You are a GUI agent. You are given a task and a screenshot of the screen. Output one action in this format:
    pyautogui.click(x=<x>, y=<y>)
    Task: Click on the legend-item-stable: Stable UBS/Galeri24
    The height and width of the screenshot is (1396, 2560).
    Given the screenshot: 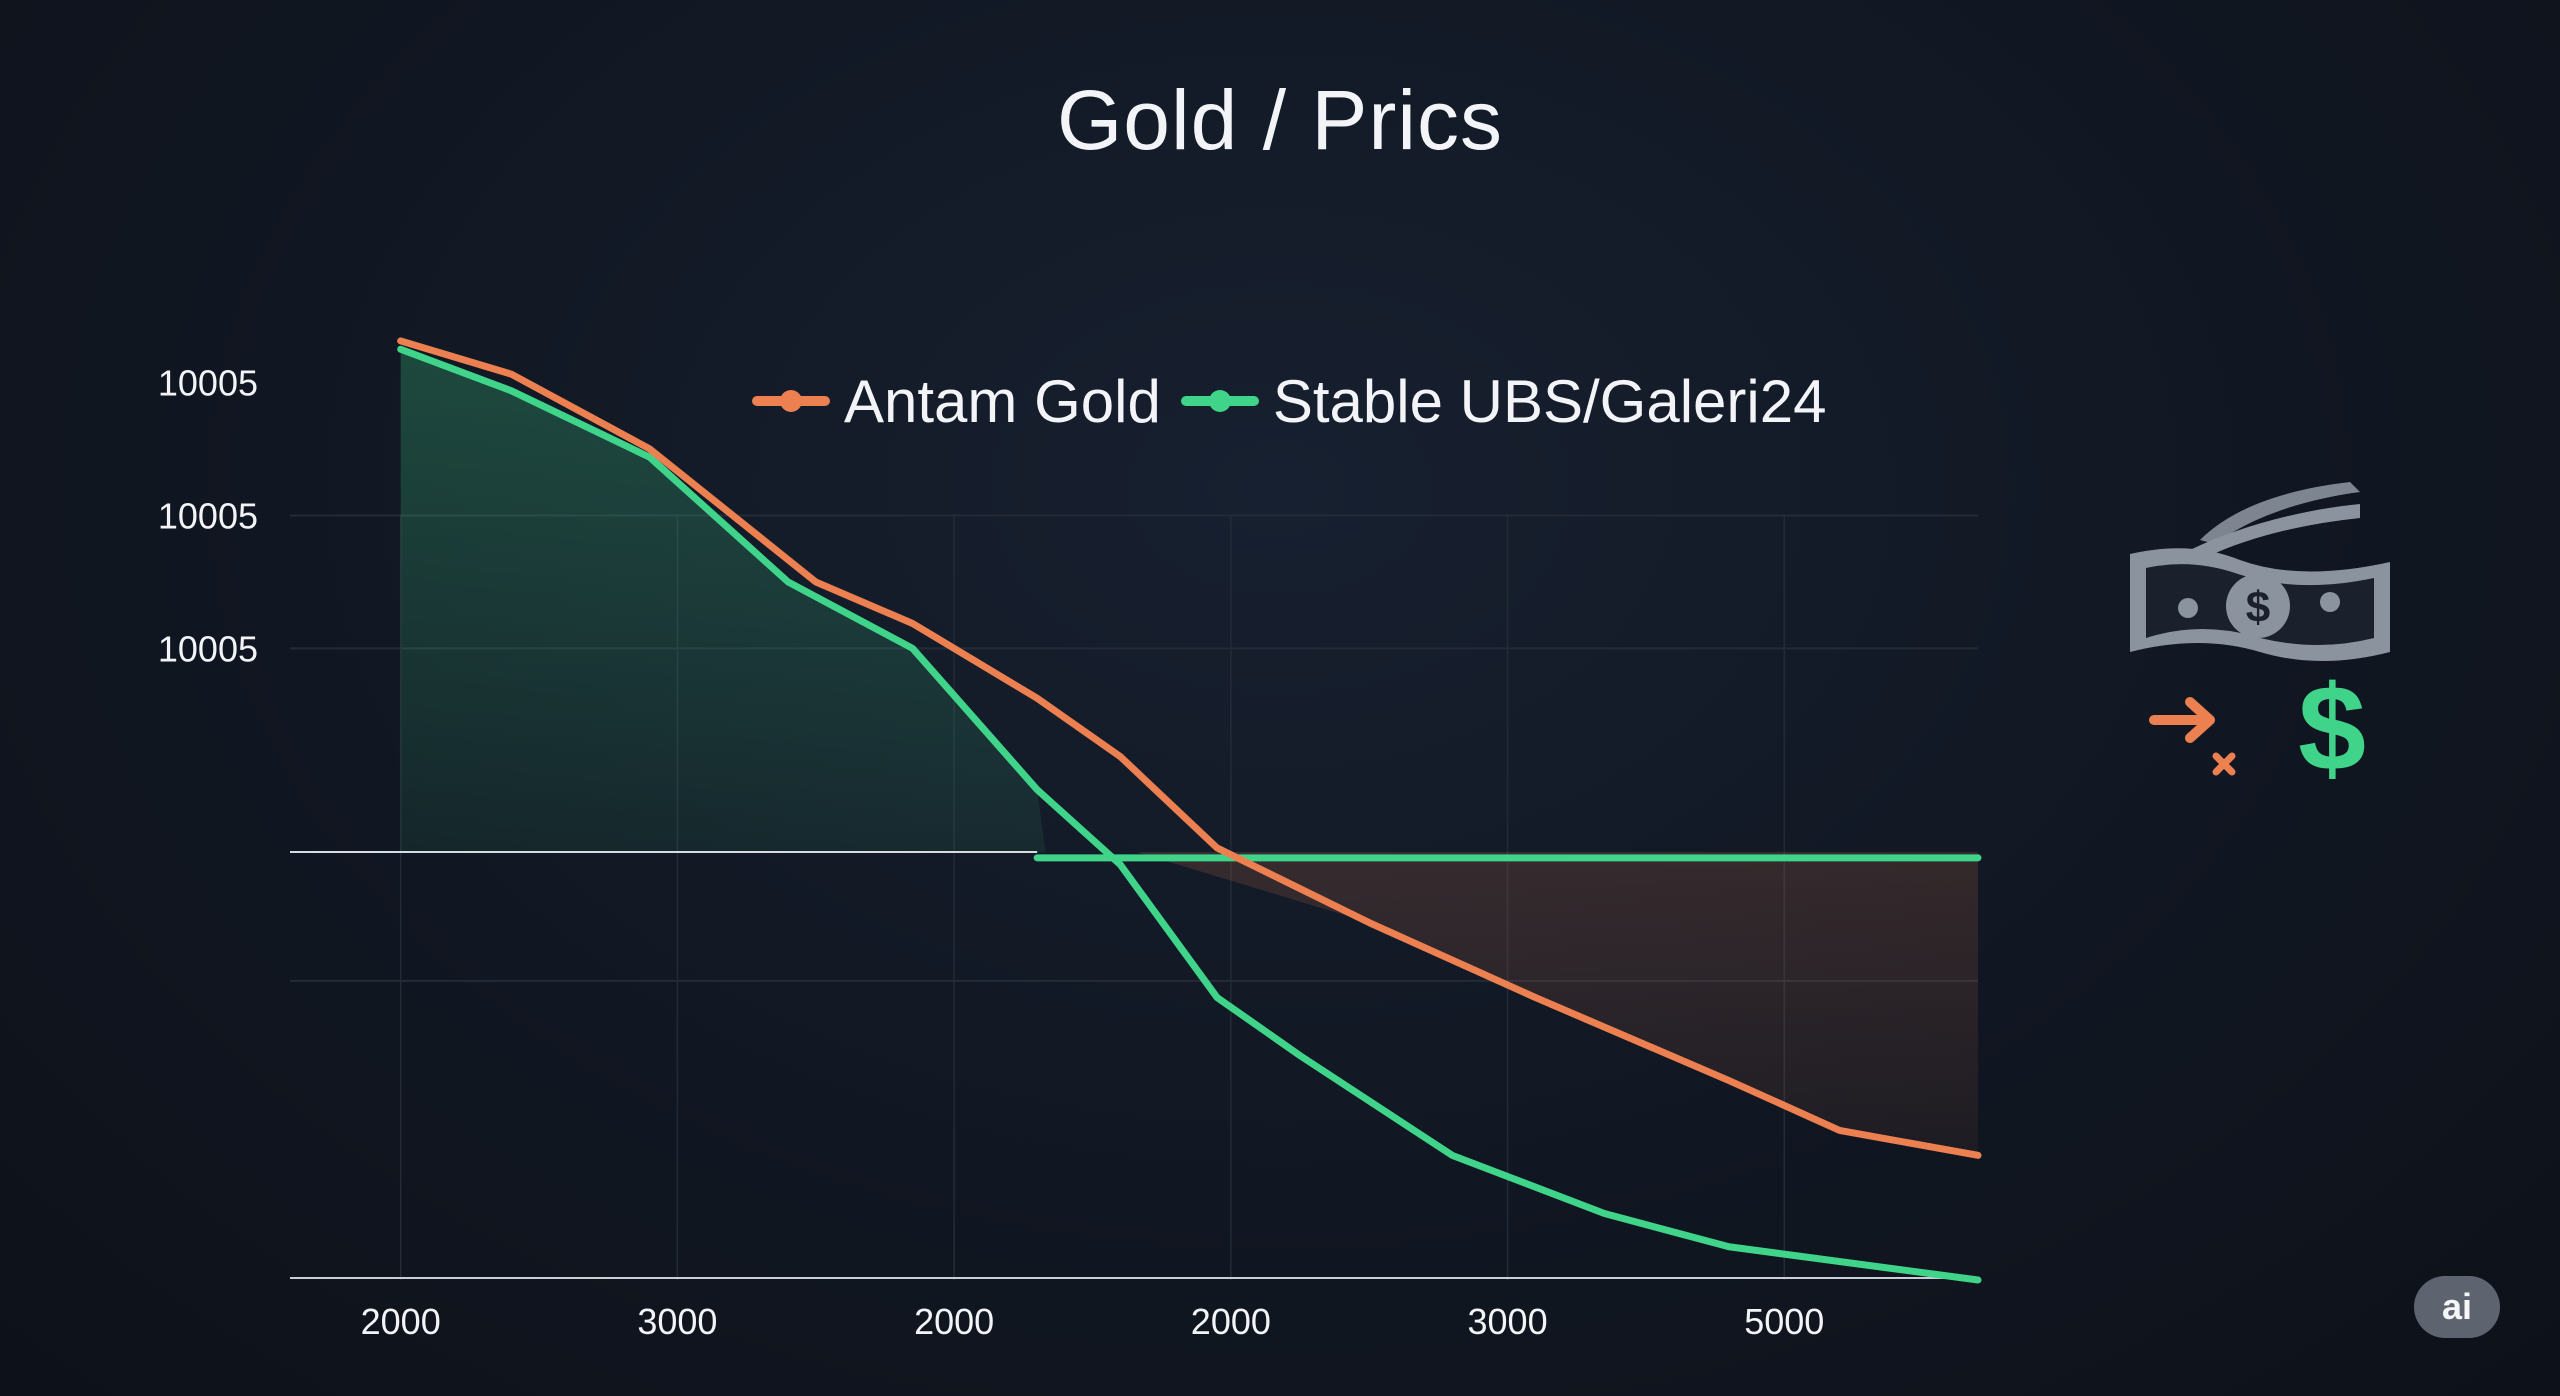 What is the action you would take?
    pyautogui.click(x=1503, y=401)
    